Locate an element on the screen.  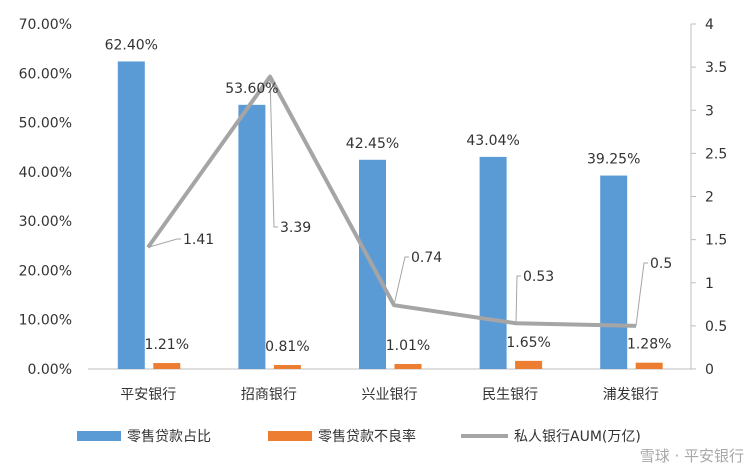
legend-label-aum: 私人银行AUM(万亿) is located at coordinates (577, 437).